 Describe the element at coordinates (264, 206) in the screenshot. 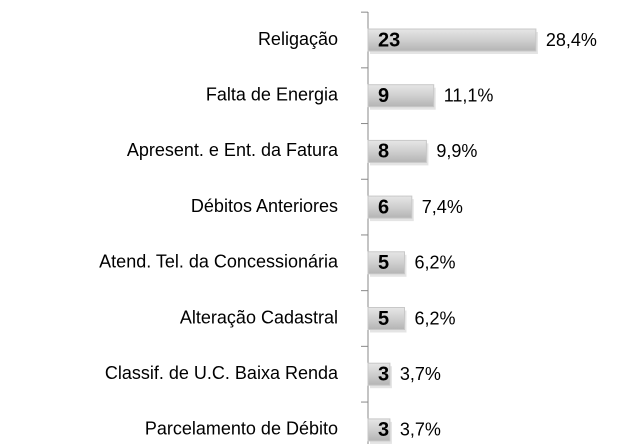

I see `category-label: Débitos Anteriores` at that location.